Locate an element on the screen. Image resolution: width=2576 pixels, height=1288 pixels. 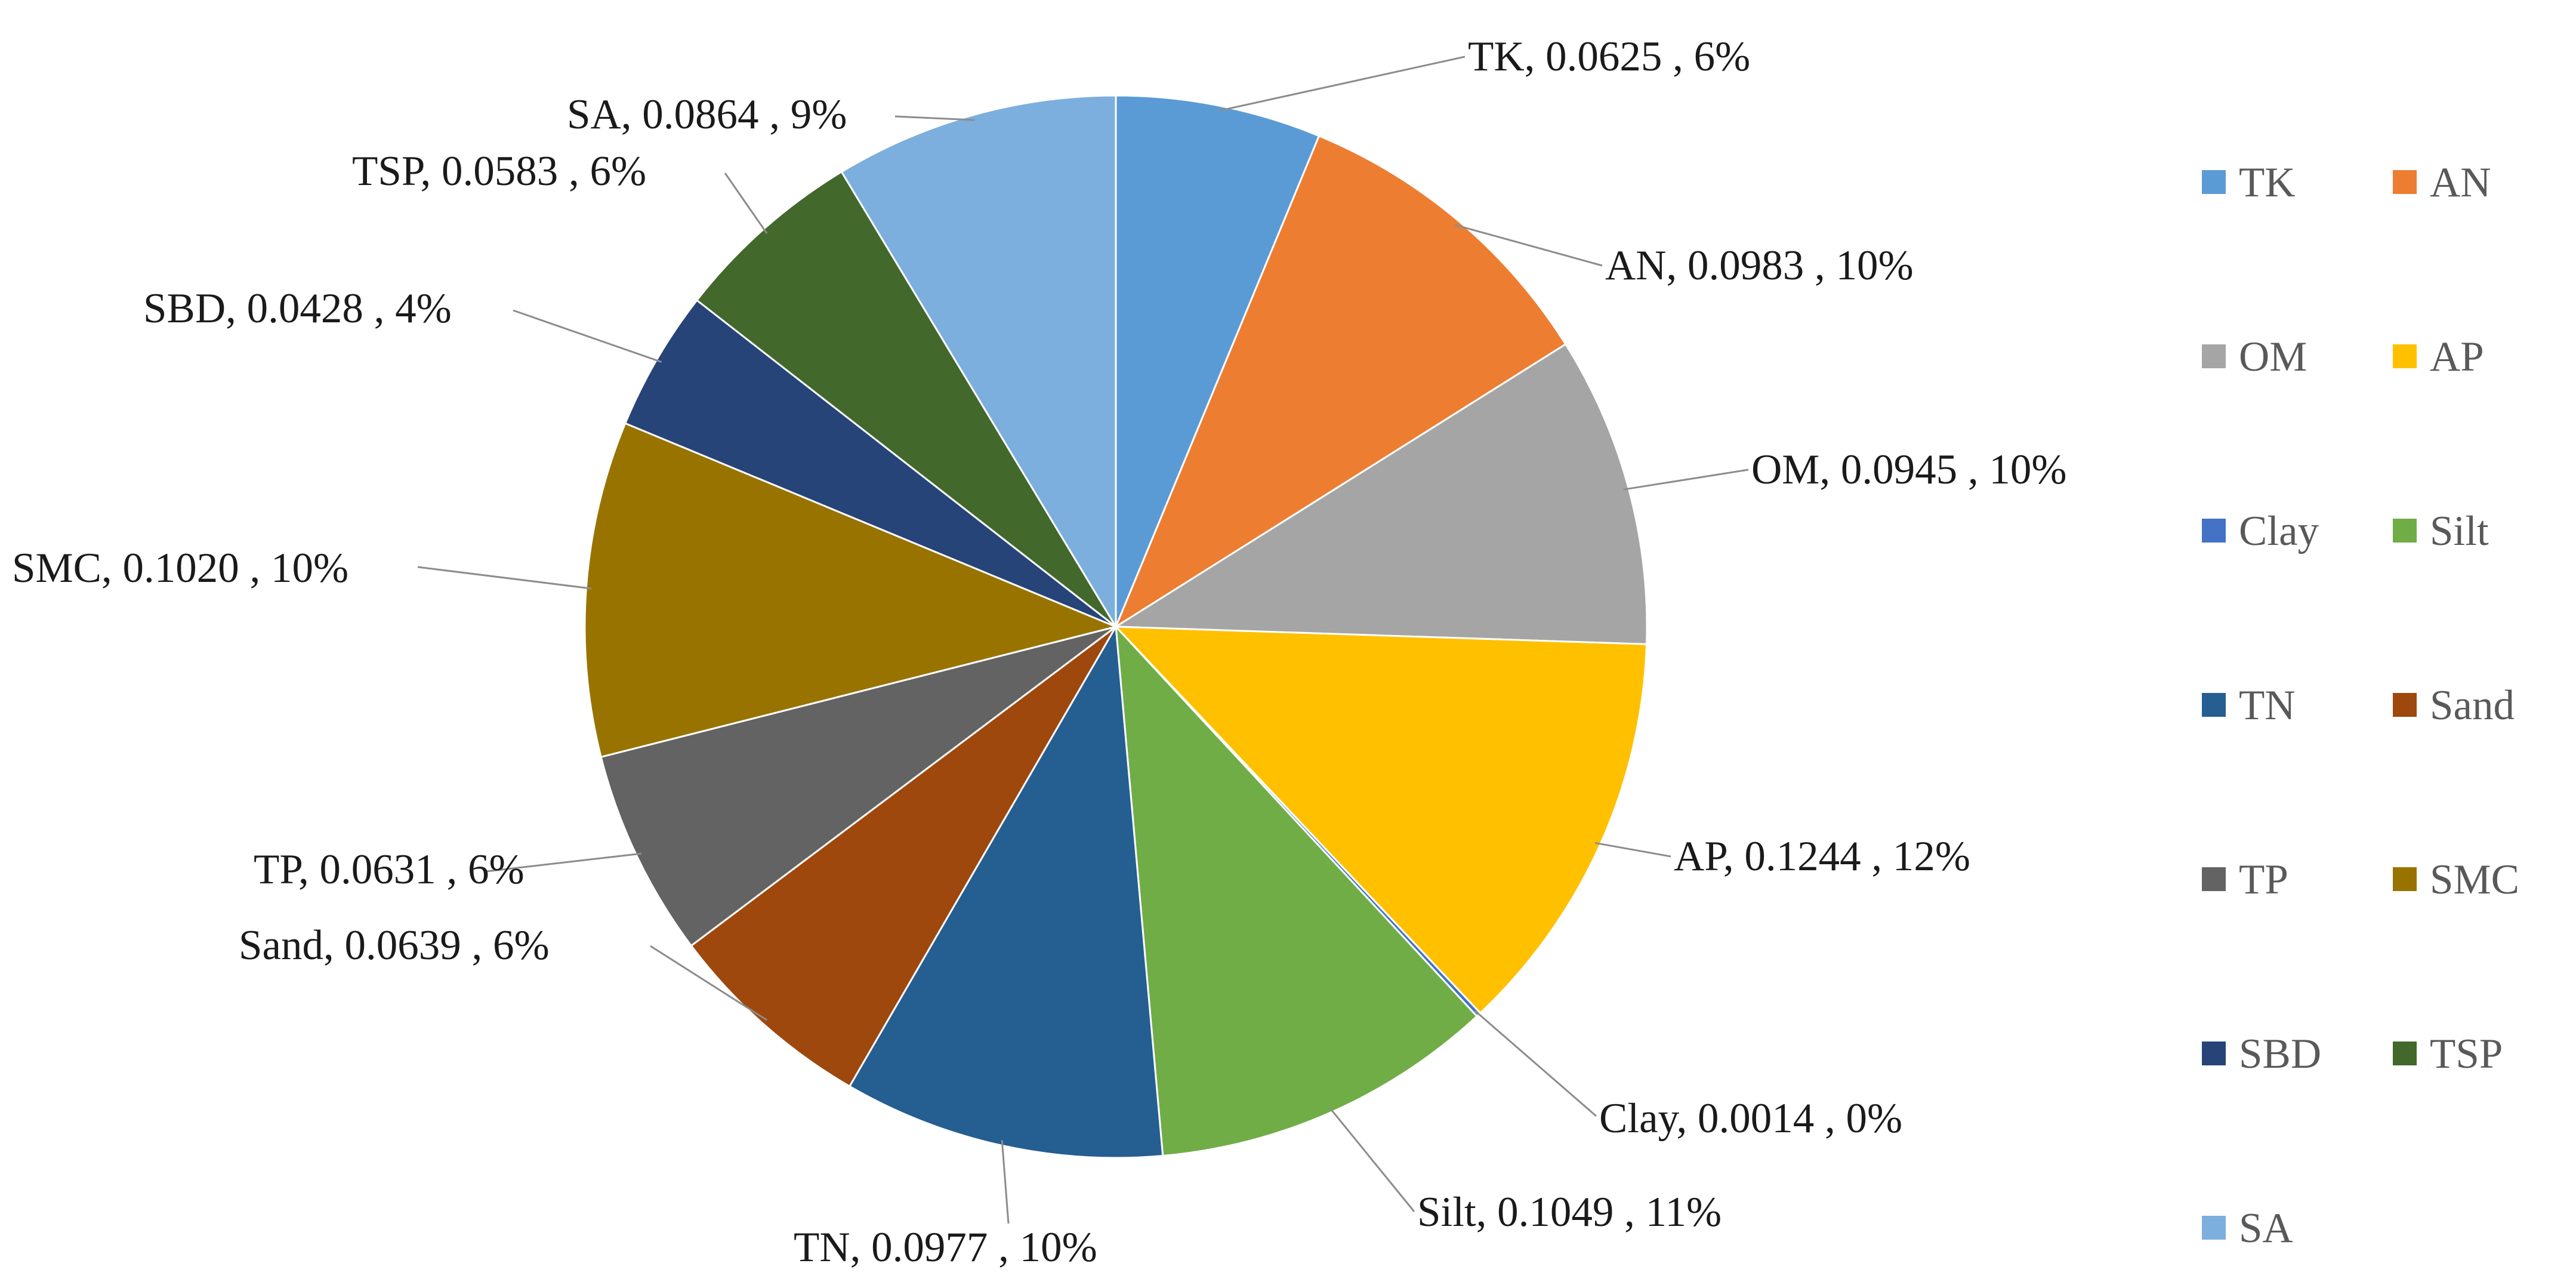
pie-slice-tn is located at coordinates (1006, 891).